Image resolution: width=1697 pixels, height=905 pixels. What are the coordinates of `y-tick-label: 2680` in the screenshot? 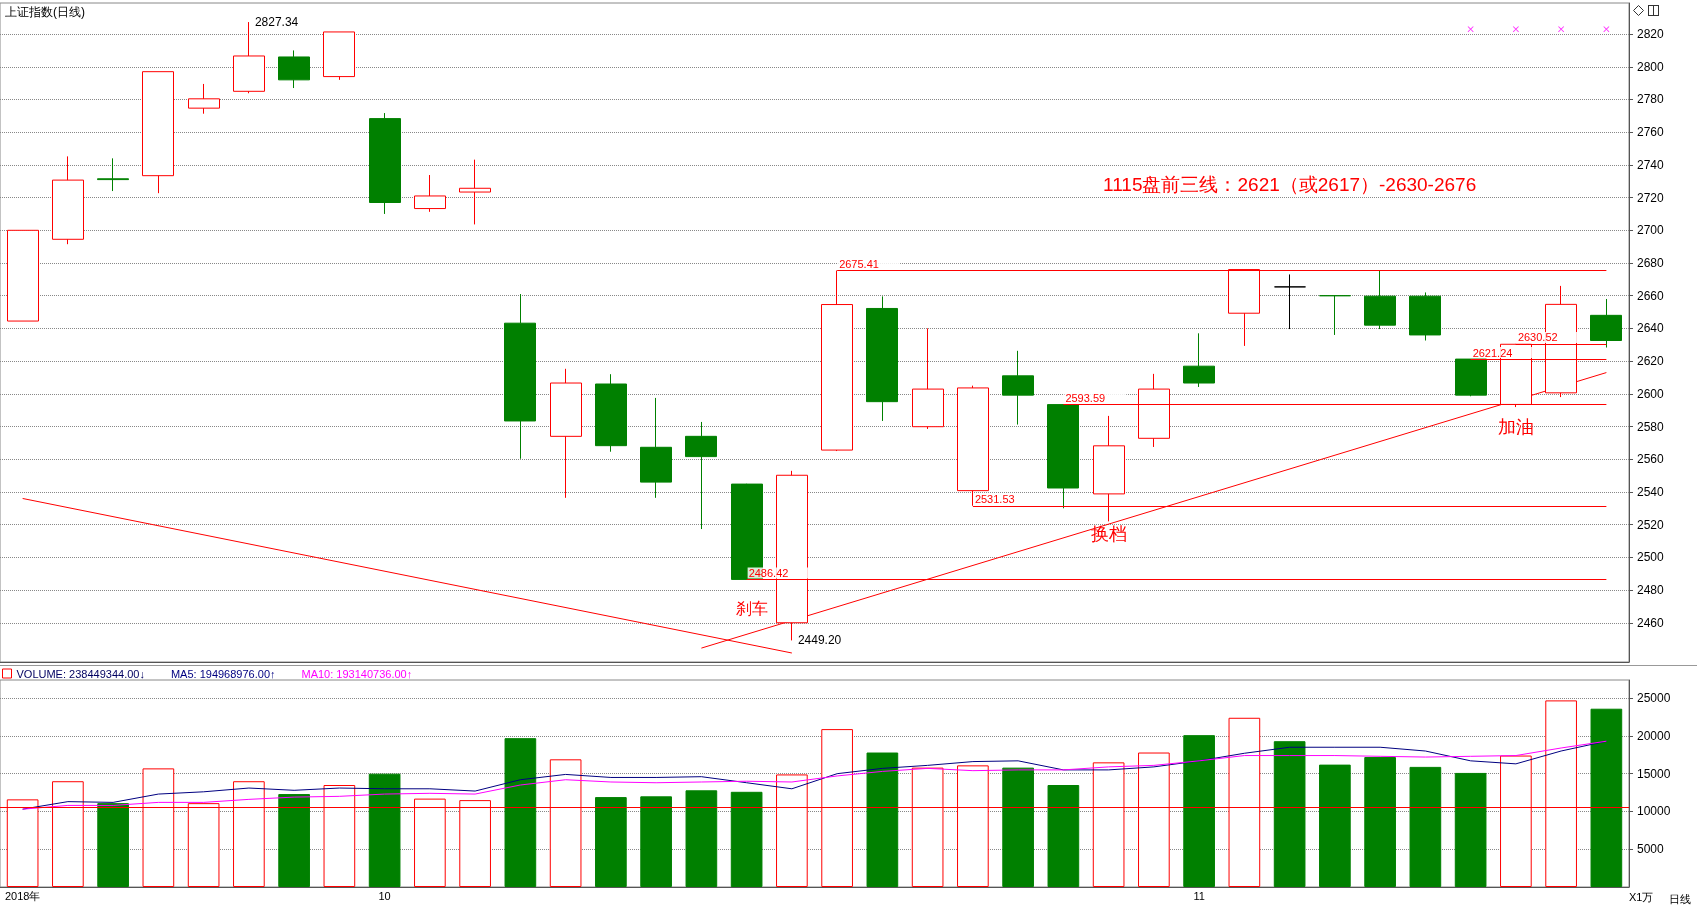 It's located at (1651, 263).